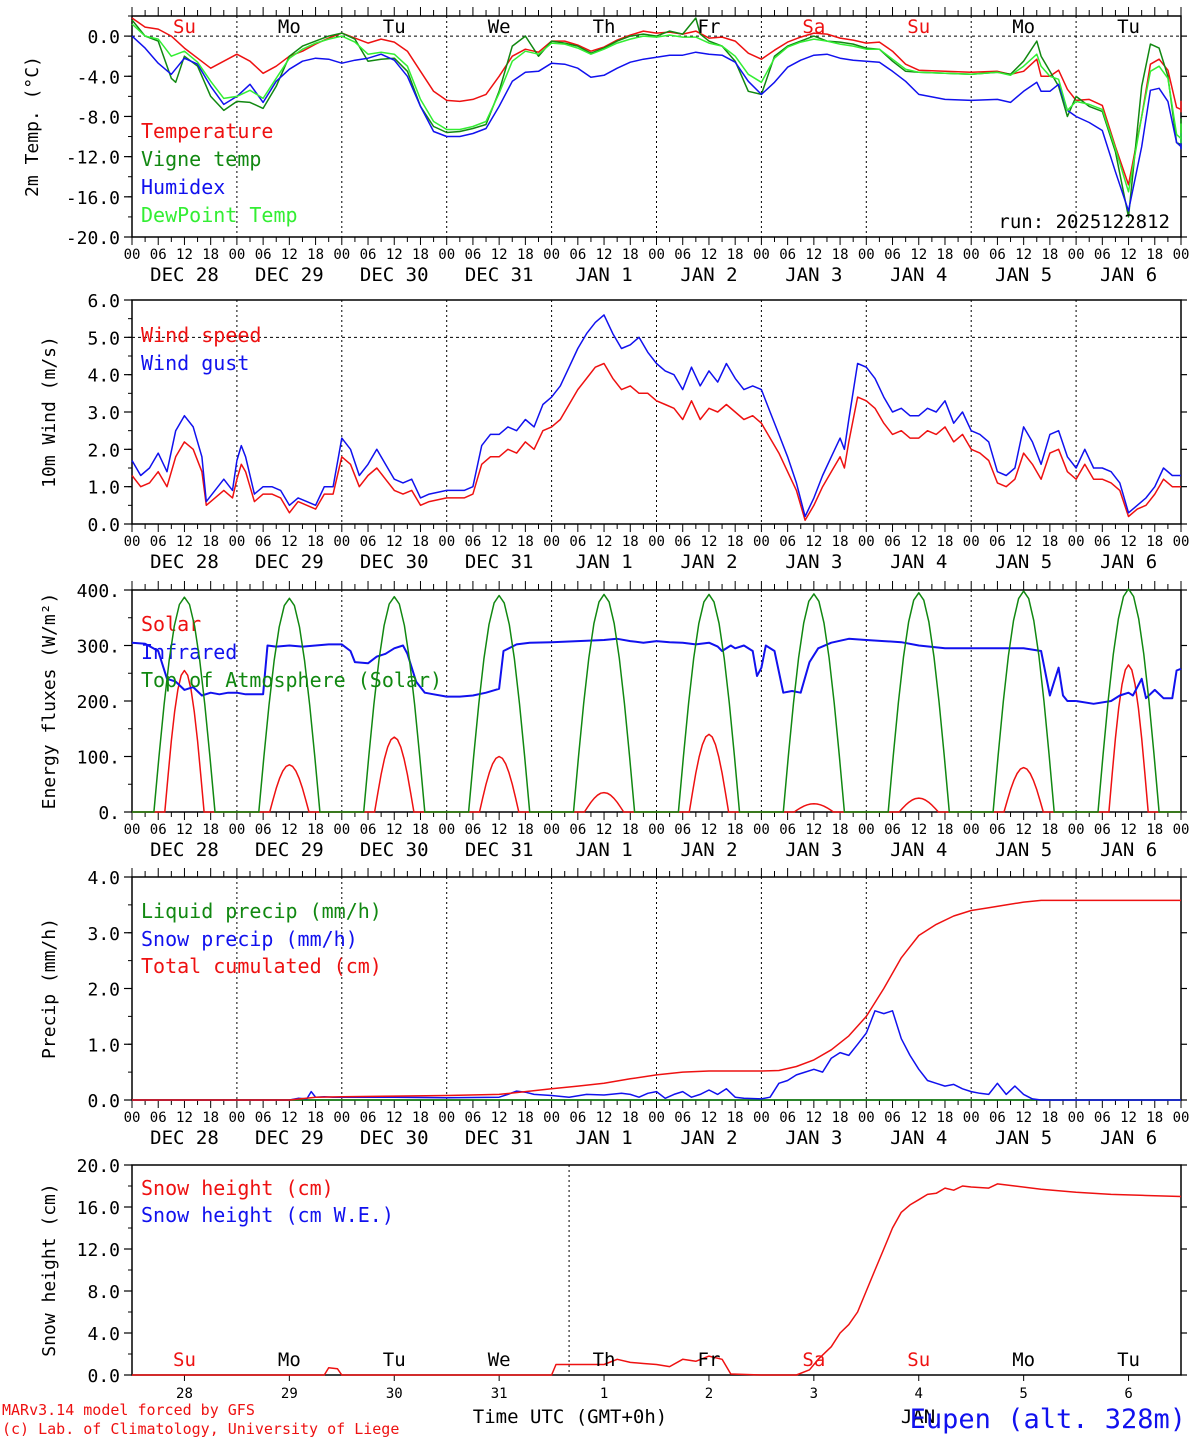 Image resolution: width=1194 pixels, height=1440 pixels. I want to click on y-tick-label: -20.0, so click(93, 238).